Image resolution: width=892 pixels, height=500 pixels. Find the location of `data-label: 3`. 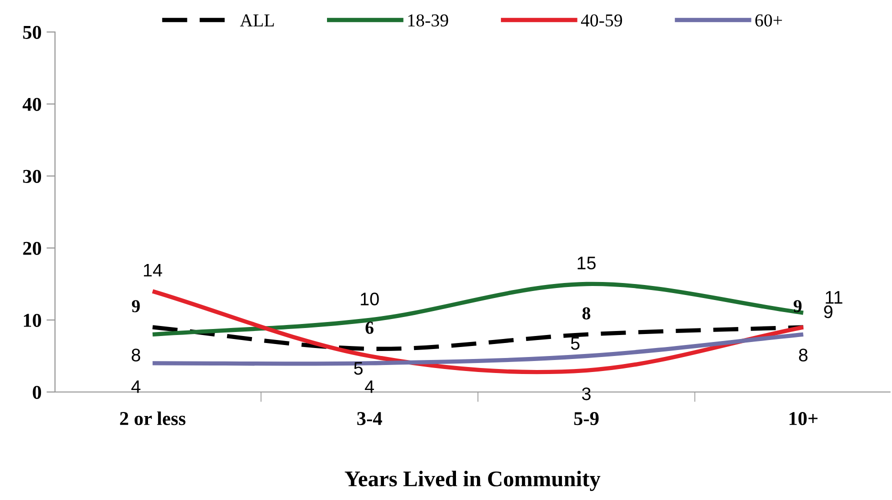

data-label: 3 is located at coordinates (586, 393).